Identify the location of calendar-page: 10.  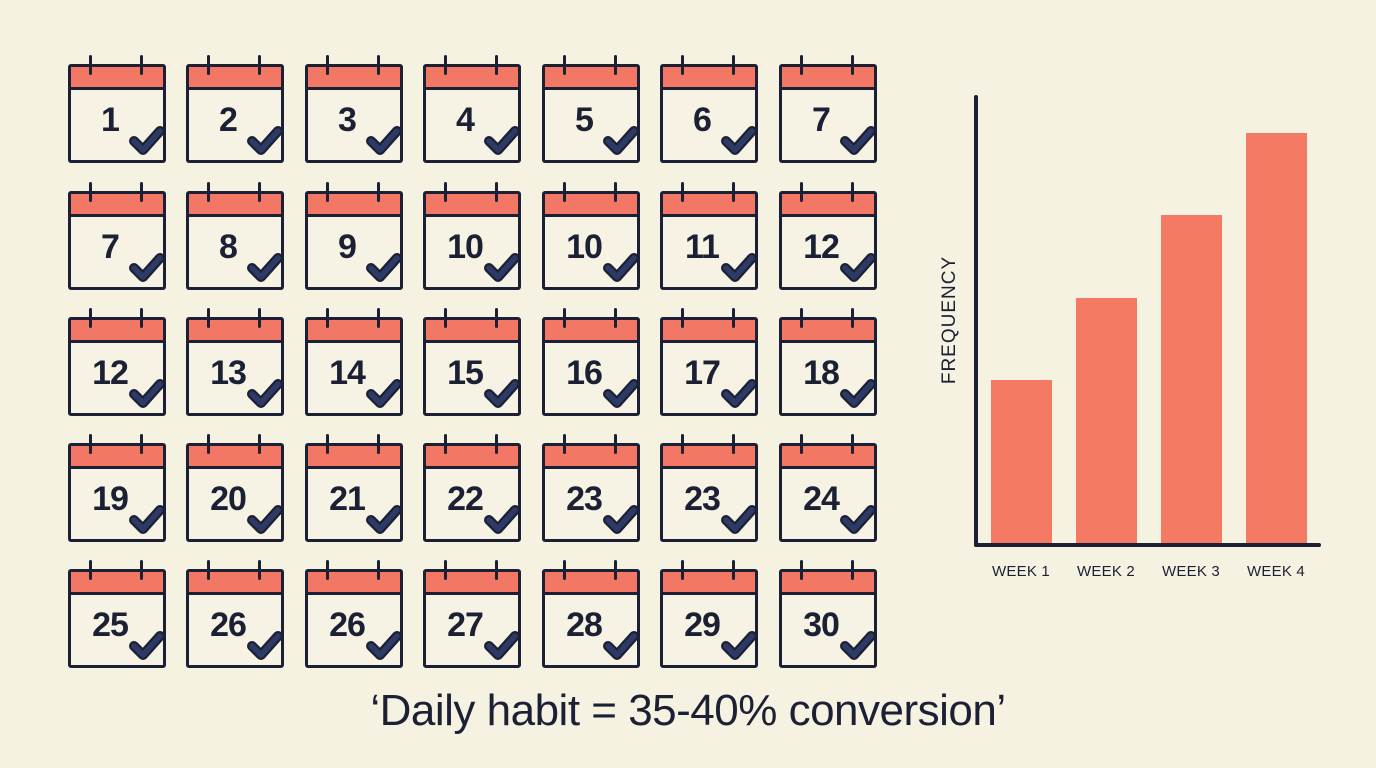
(591, 240).